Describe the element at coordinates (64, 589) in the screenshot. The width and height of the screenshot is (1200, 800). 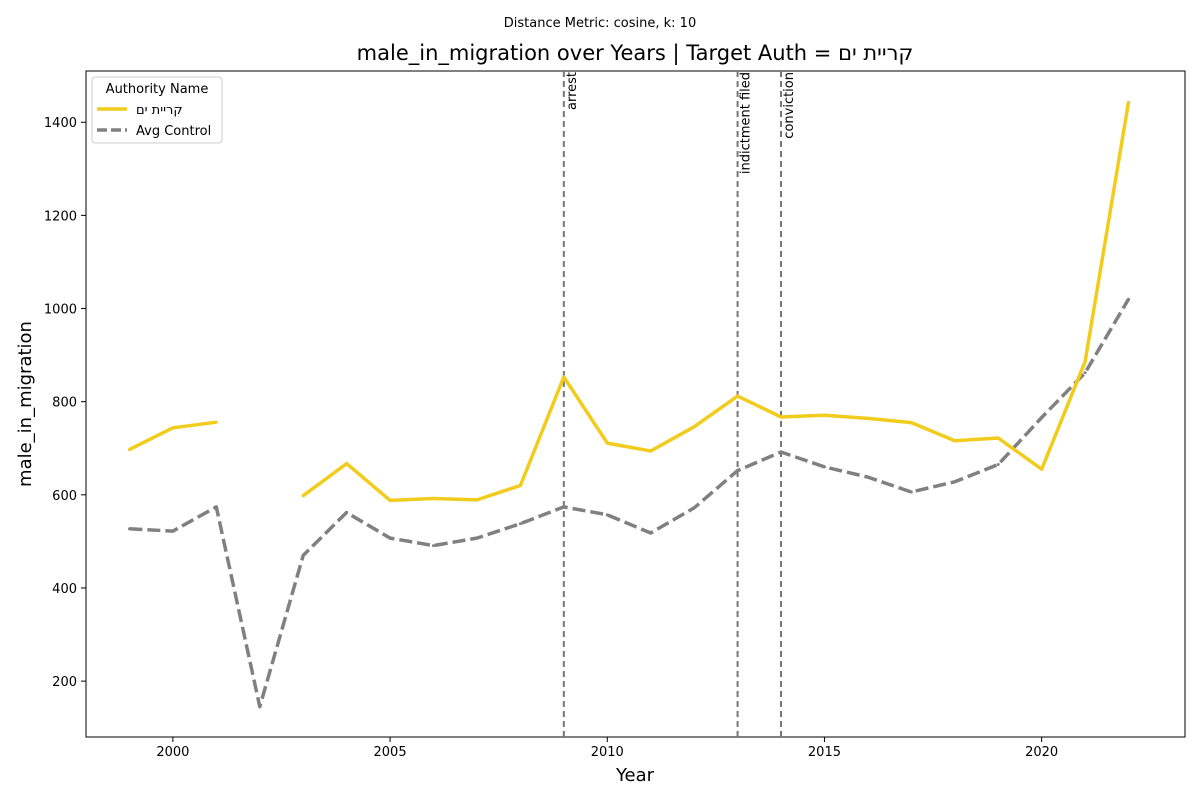
I see `y-tick-label: 400` at that location.